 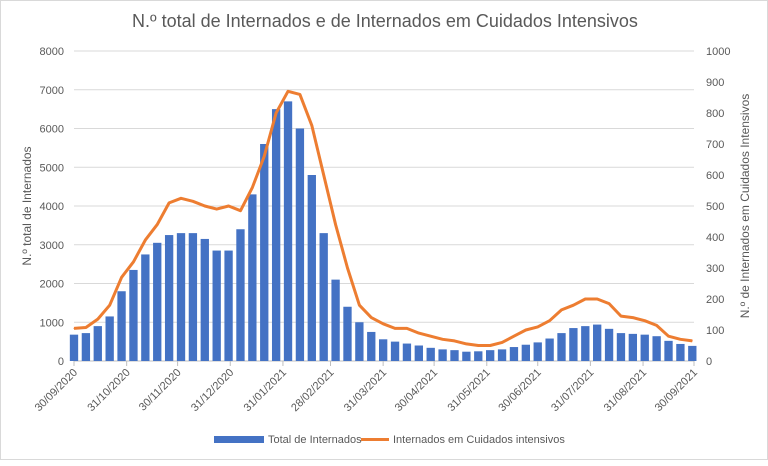 I want to click on left-tick-label: 4000, so click(x=52, y=207).